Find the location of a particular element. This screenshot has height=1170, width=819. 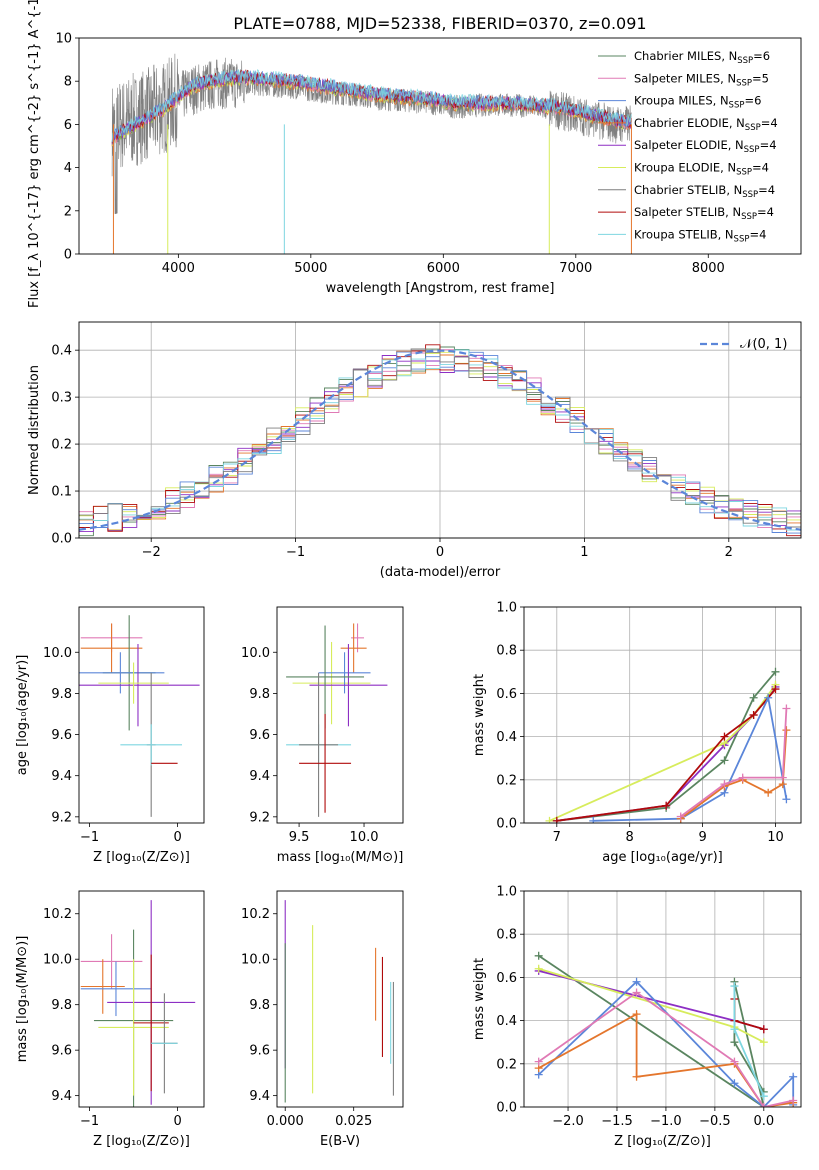

legend-entry: Salpeter STELIB, NSSP=4 is located at coordinates (704, 213).